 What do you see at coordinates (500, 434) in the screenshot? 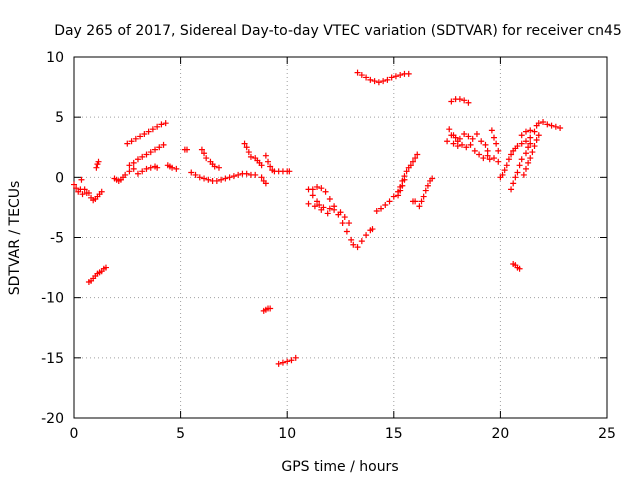
I see `x-tick-label: 20` at bounding box center [500, 434].